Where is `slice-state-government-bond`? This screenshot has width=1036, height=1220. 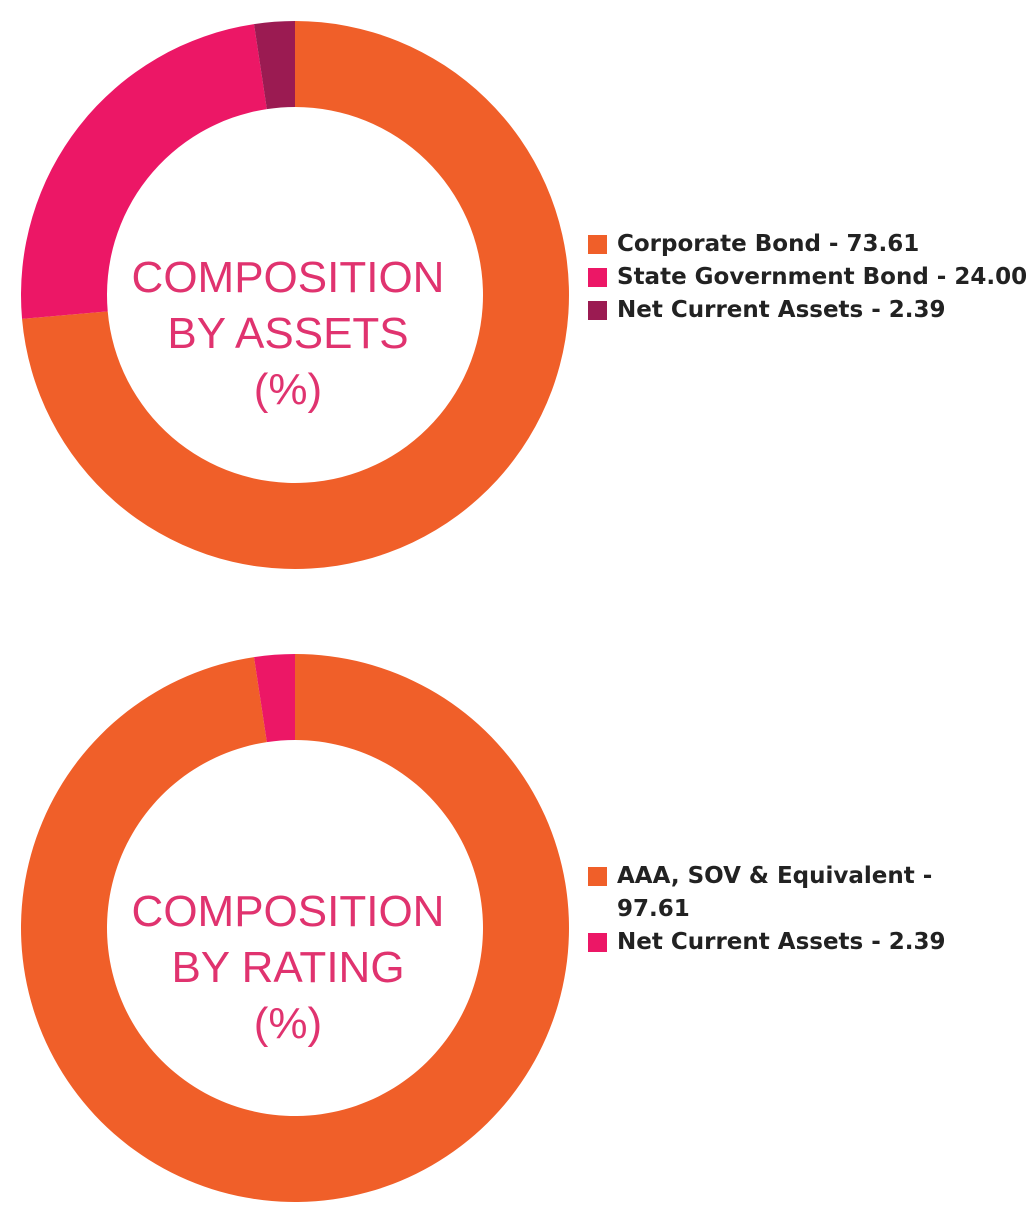 slice-state-government-bond is located at coordinates (143, 171).